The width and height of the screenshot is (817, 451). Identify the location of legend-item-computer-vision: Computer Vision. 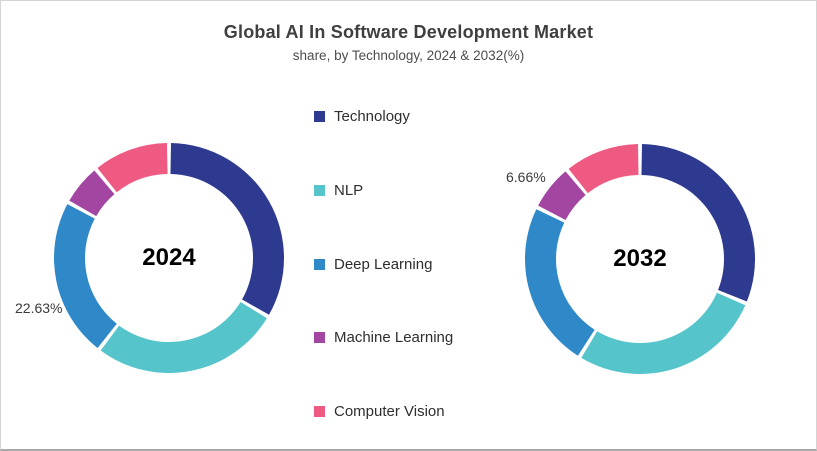
(383, 411).